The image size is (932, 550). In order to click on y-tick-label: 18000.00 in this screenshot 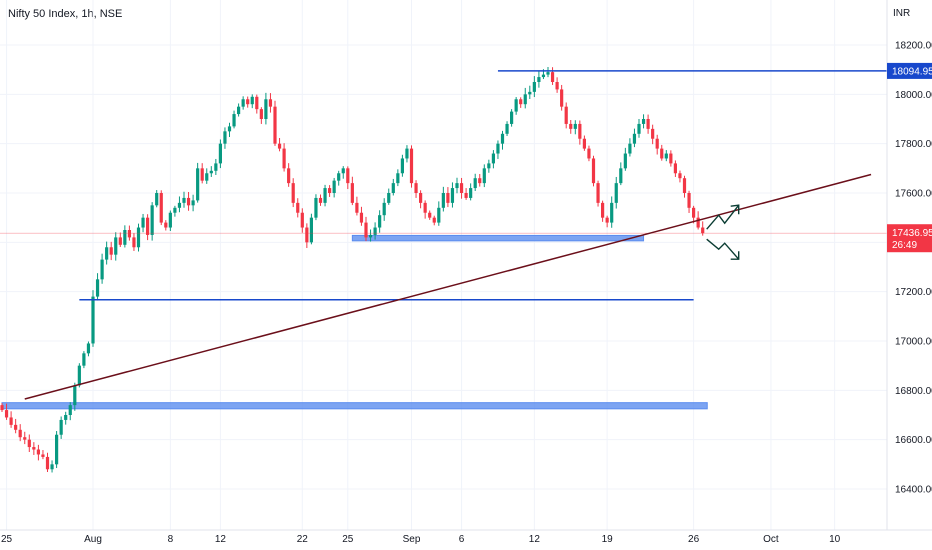, I will do `click(913, 95)`.